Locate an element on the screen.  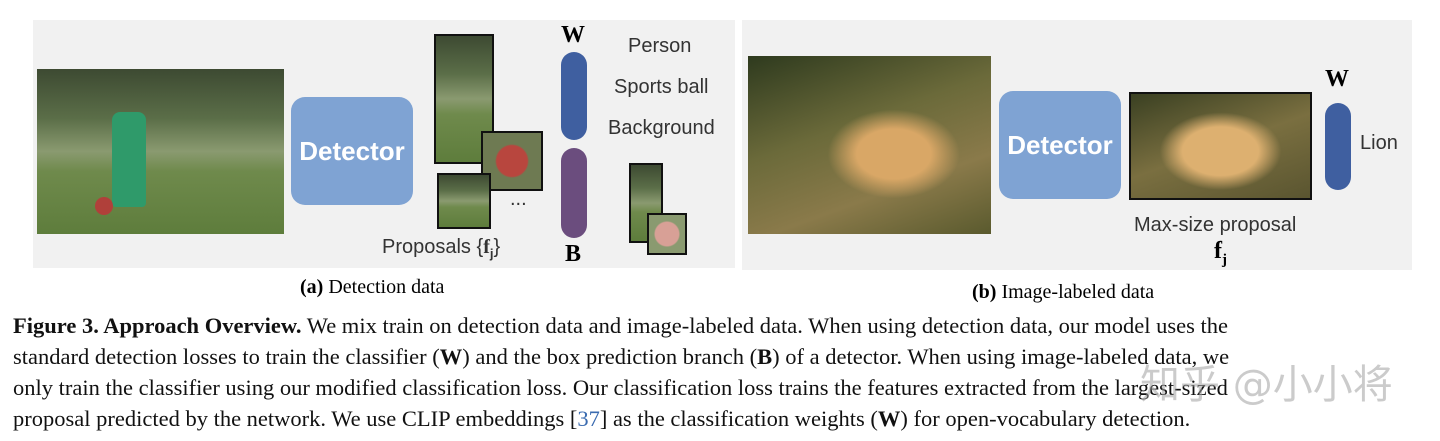
caption-b-text: Image-labeled data is located at coordinates (1075, 292).